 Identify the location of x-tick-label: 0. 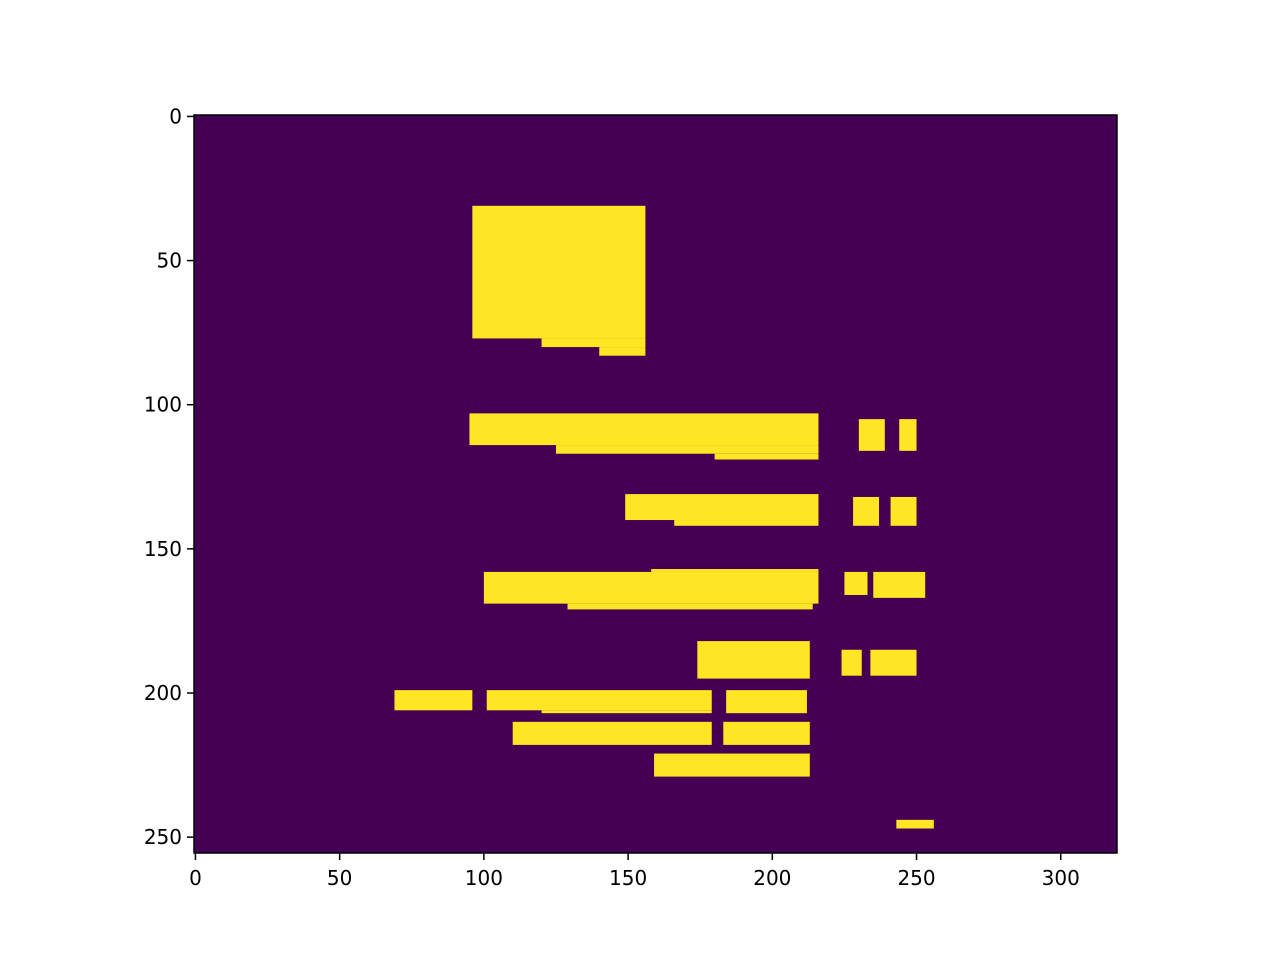
(195, 878).